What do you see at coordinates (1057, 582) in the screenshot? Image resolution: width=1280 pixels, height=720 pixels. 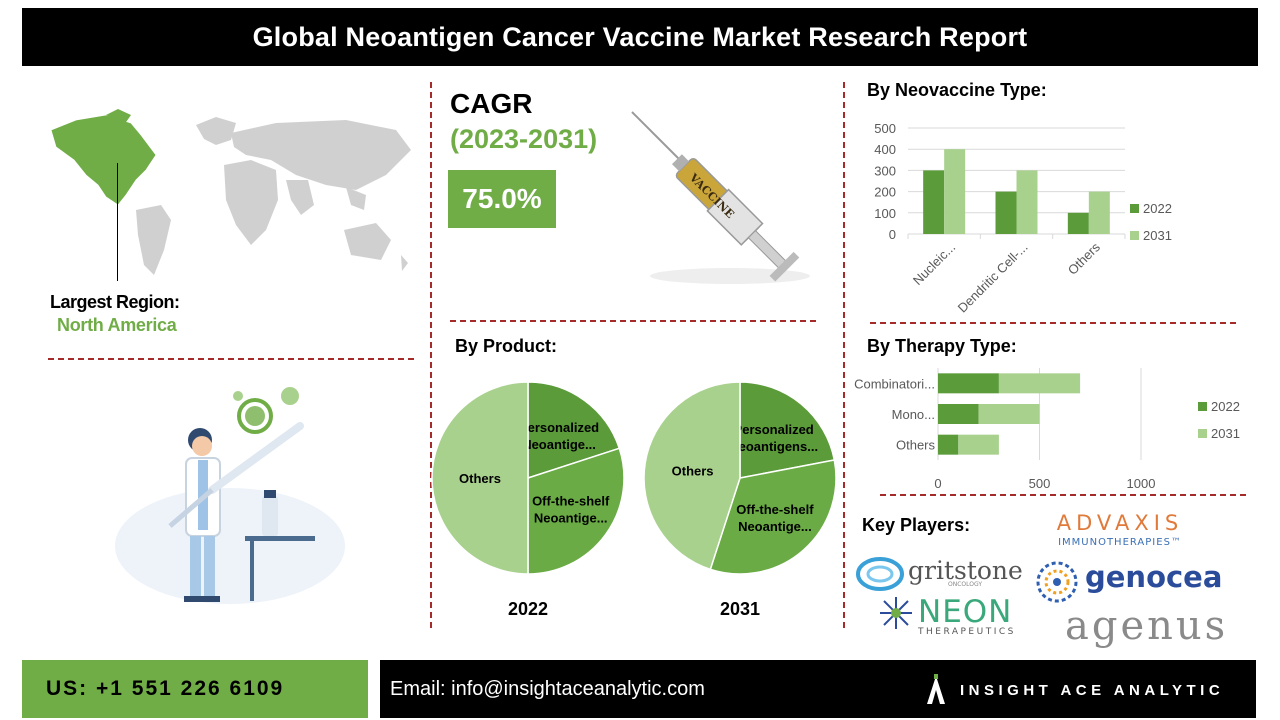 I see `genocea-icon` at bounding box center [1057, 582].